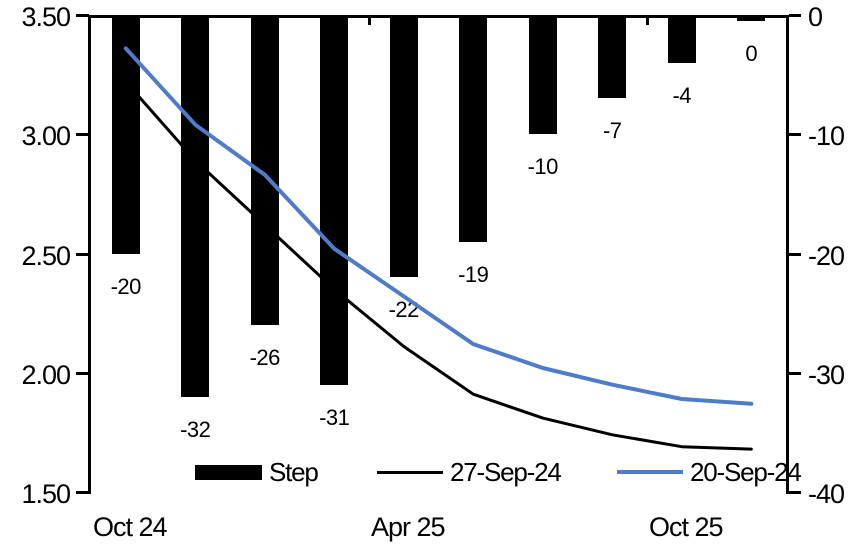 This screenshot has height=551, width=852. Describe the element at coordinates (195, 429) in the screenshot. I see `bar-data-label: -32` at that location.